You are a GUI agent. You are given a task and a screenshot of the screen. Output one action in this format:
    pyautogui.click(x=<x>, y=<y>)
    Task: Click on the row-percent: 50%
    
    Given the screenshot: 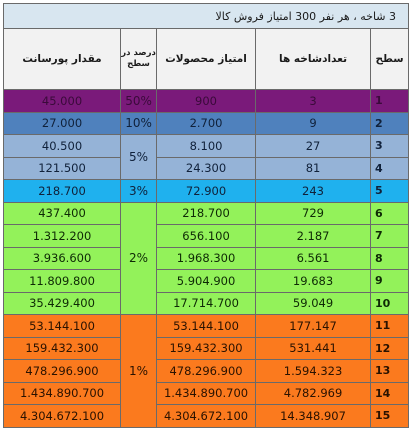 What is the action you would take?
    pyautogui.click(x=139, y=101)
    